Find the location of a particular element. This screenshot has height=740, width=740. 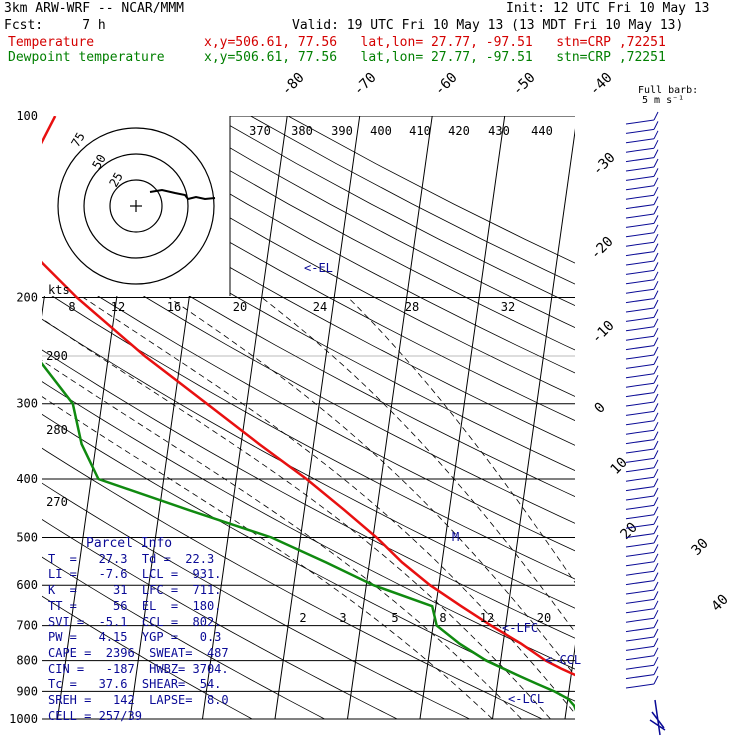

temperature-tick-label: -70 is located at coordinates (365, 84).